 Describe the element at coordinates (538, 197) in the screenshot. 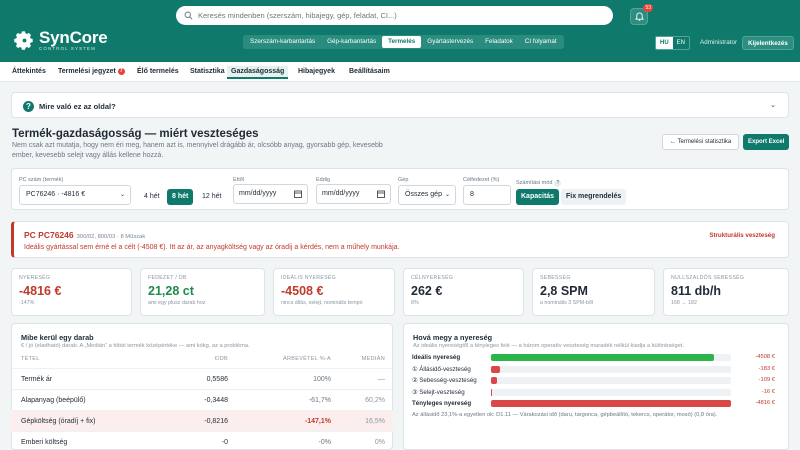

I see `calc-mode-option: Kapacitás` at that location.